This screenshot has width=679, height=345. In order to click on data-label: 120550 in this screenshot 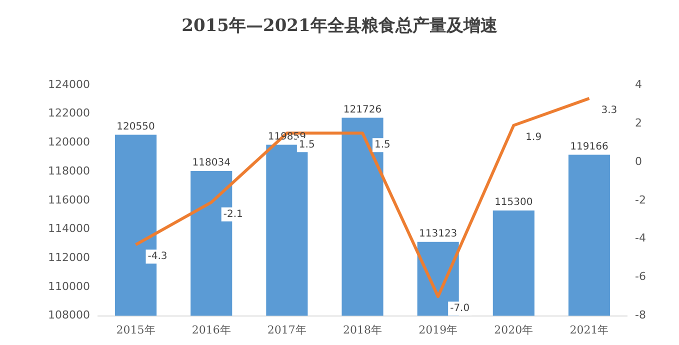, I will do `click(135, 126)`.